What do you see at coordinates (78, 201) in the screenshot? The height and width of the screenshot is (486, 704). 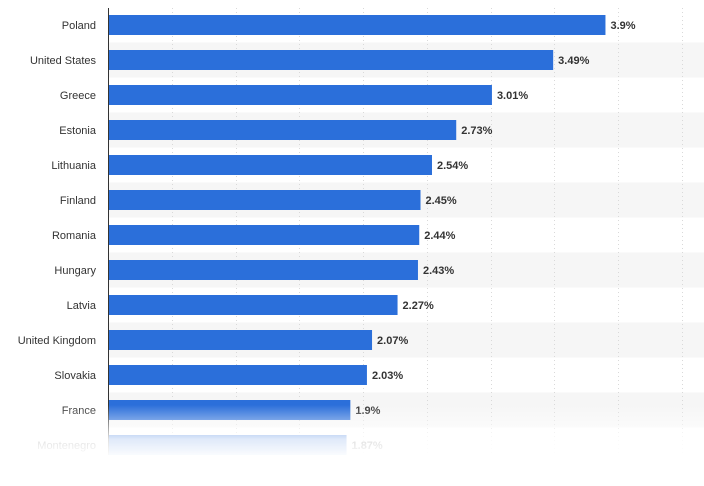 I see `category-label: Finland` at bounding box center [78, 201].